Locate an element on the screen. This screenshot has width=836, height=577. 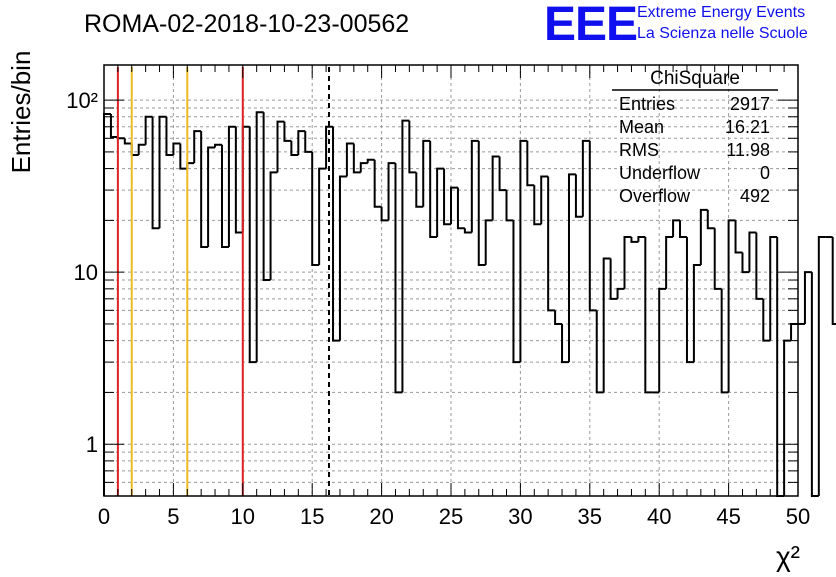
x-tick-label: 5 is located at coordinates (173, 516).